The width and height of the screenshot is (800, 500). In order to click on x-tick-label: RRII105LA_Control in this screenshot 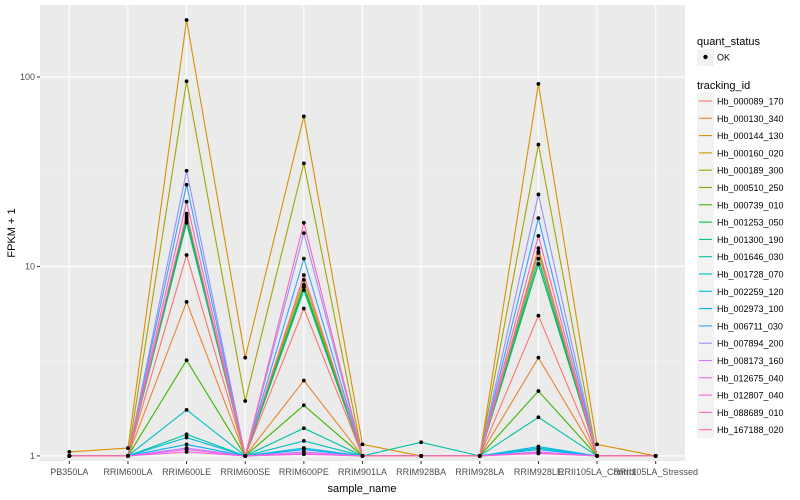, I will do `click(597, 472)`.